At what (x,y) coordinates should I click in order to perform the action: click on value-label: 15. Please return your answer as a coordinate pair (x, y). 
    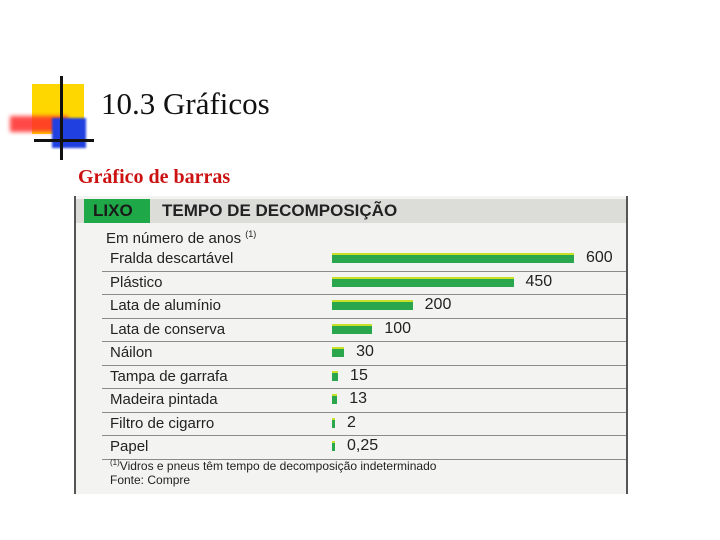
    Looking at the image, I should click on (359, 375).